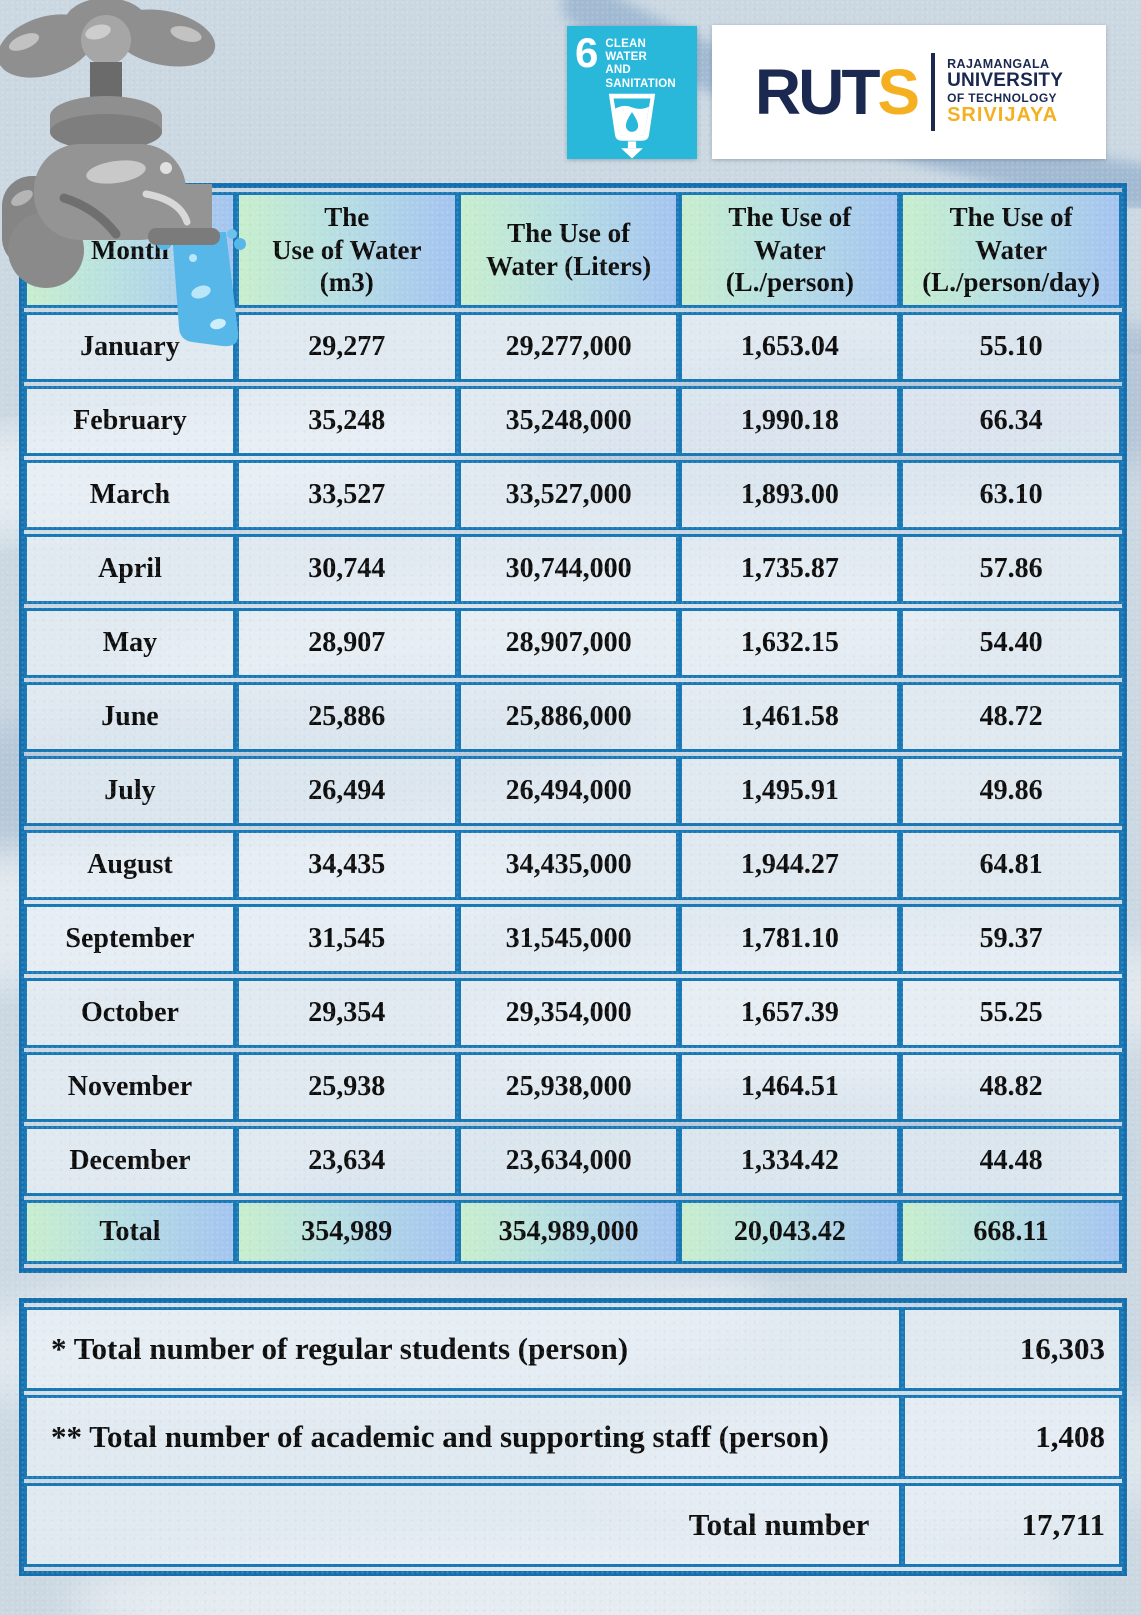 The image size is (1141, 1615). What do you see at coordinates (790, 865) in the screenshot?
I see `value-cell: 1,944.27` at bounding box center [790, 865].